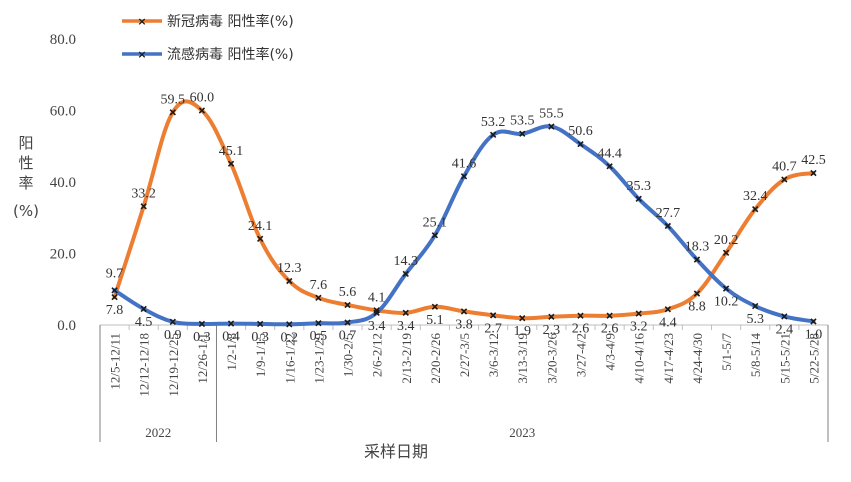  Describe the element at coordinates (348, 335) in the screenshot. I see `data-label-flu: 0.7` at that location.